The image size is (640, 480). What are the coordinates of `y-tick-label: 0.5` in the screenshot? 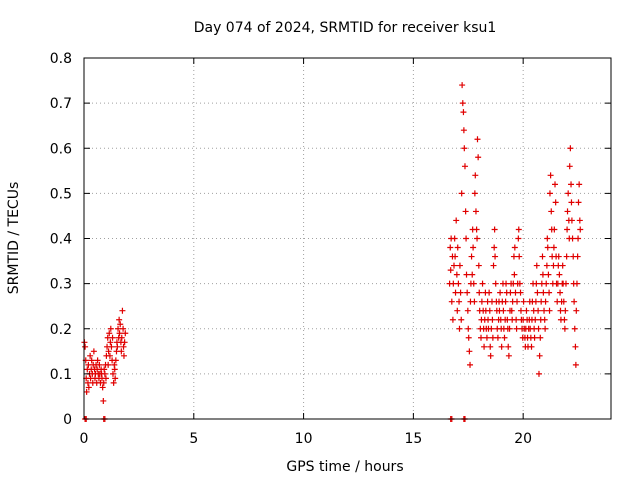 It's located at (61, 194).